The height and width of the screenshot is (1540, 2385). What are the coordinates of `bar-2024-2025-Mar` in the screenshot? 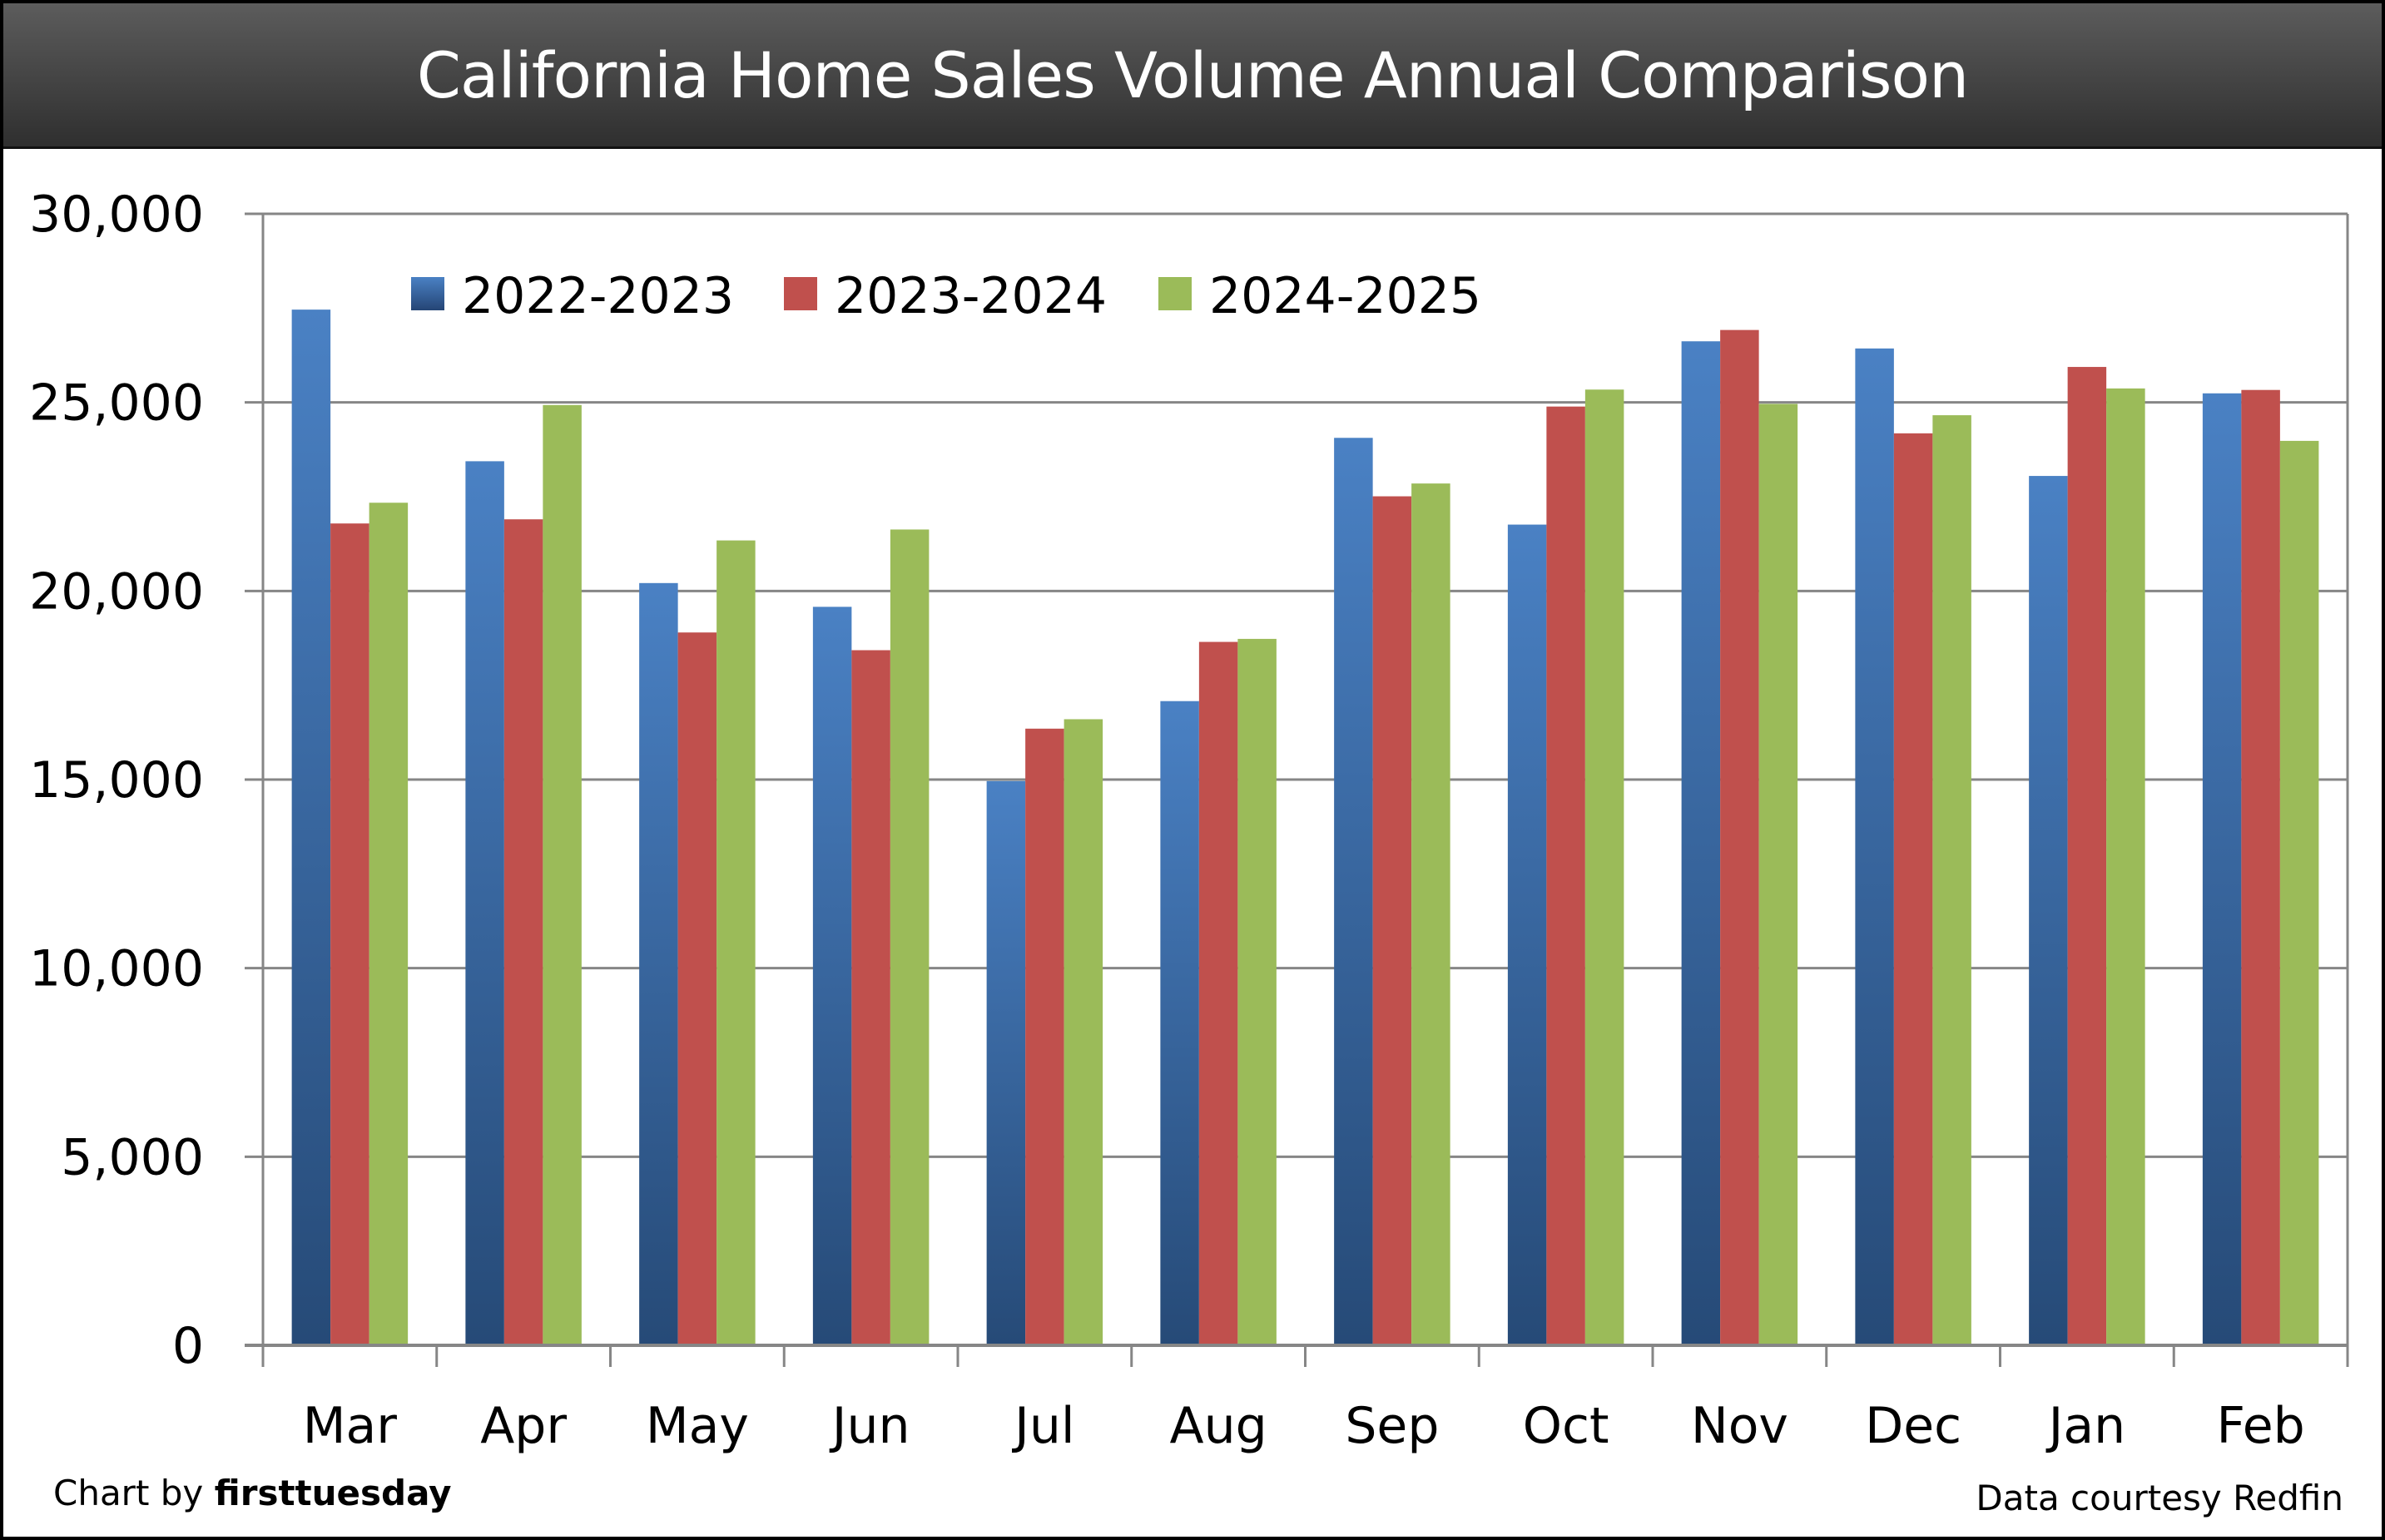 It's located at (389, 924).